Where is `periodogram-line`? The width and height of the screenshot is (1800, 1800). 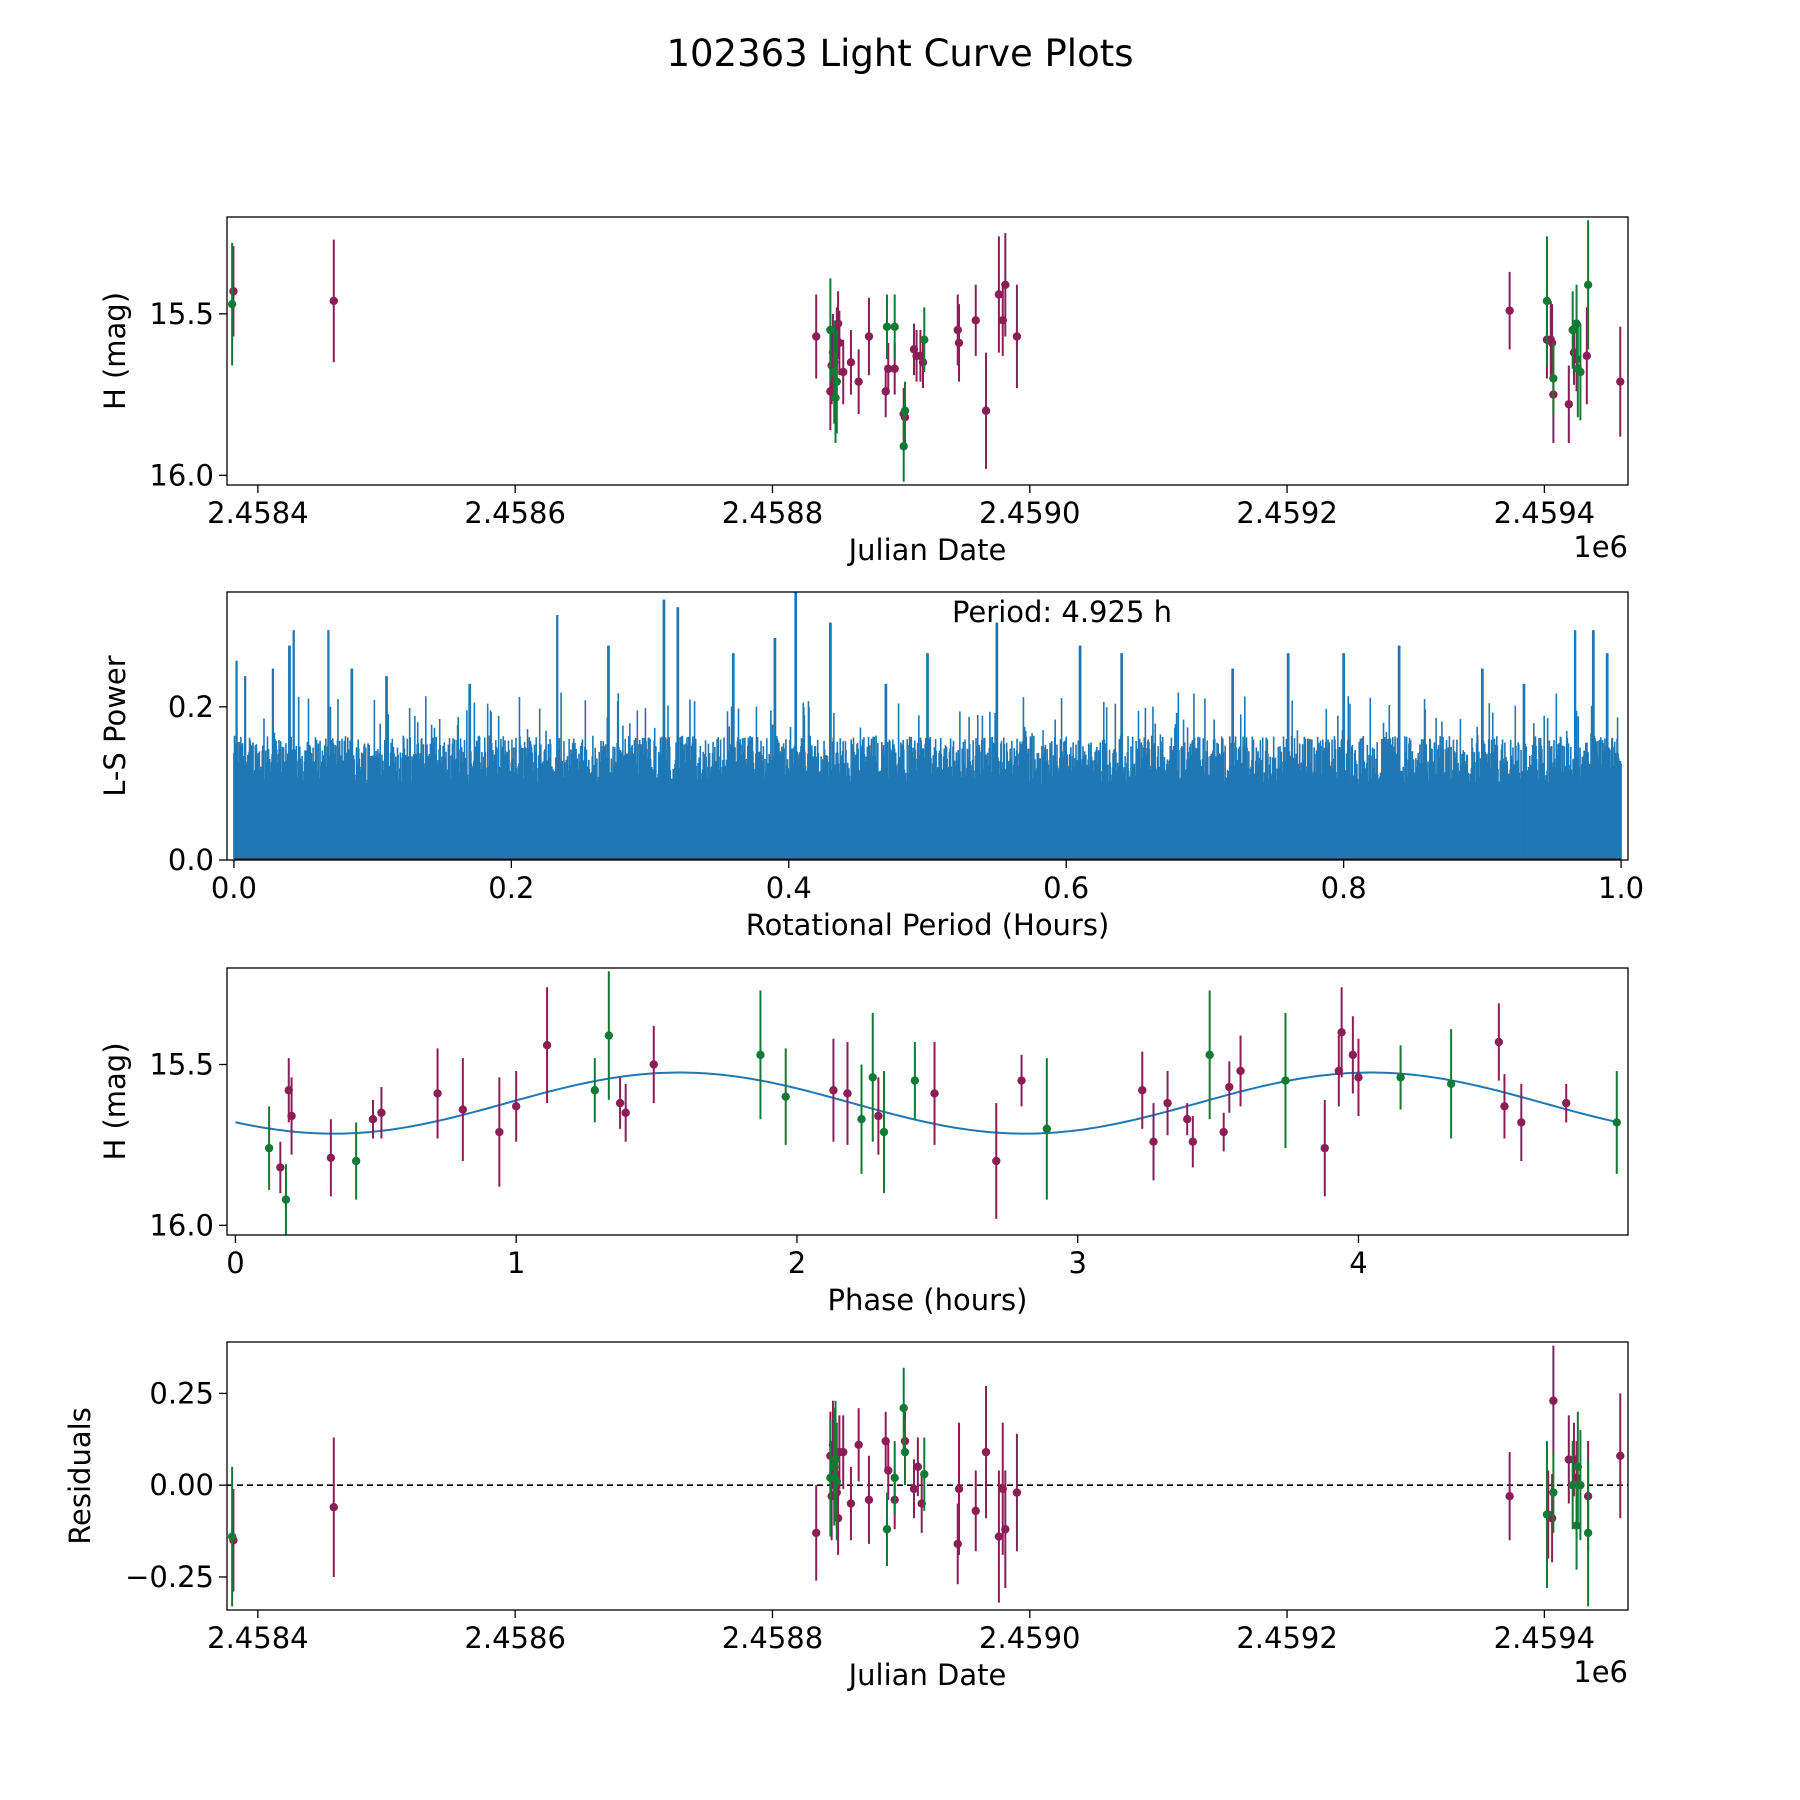 periodogram-line is located at coordinates (927, 726).